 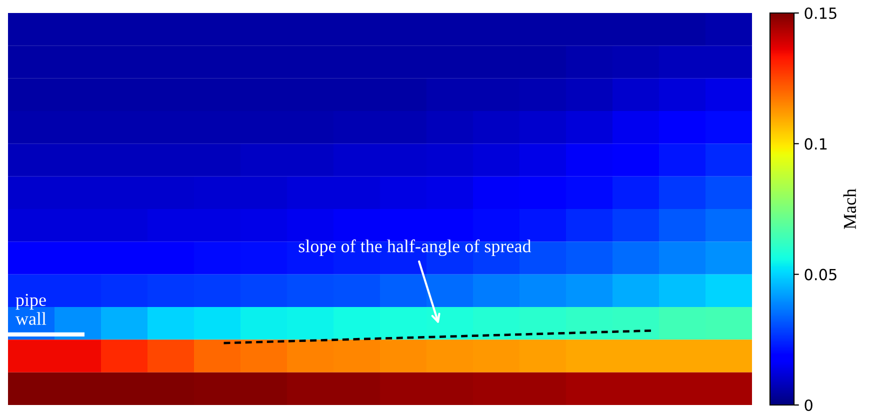 What do you see at coordinates (808, 405) in the screenshot?
I see `color-bar-label: 0` at bounding box center [808, 405].